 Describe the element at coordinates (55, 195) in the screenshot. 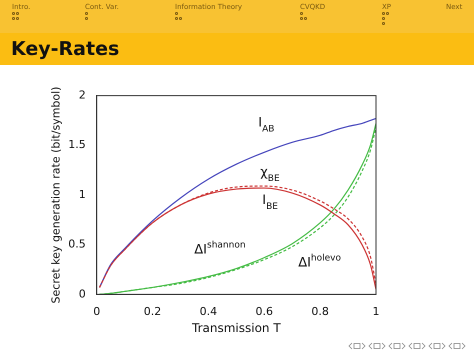

I see `y-axis-title: Secret key generation rate (bit/symbol)` at that location.